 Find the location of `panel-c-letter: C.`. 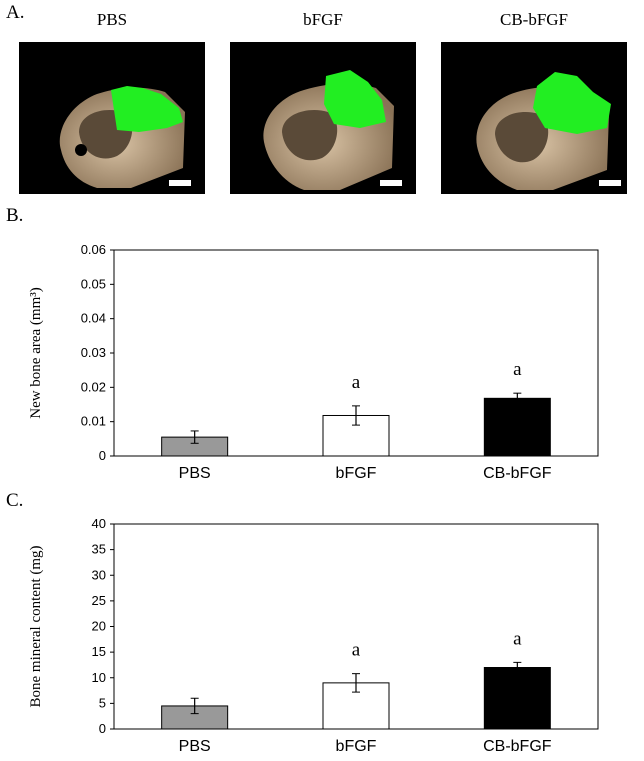

panel-c-letter: C. is located at coordinates (15, 500).